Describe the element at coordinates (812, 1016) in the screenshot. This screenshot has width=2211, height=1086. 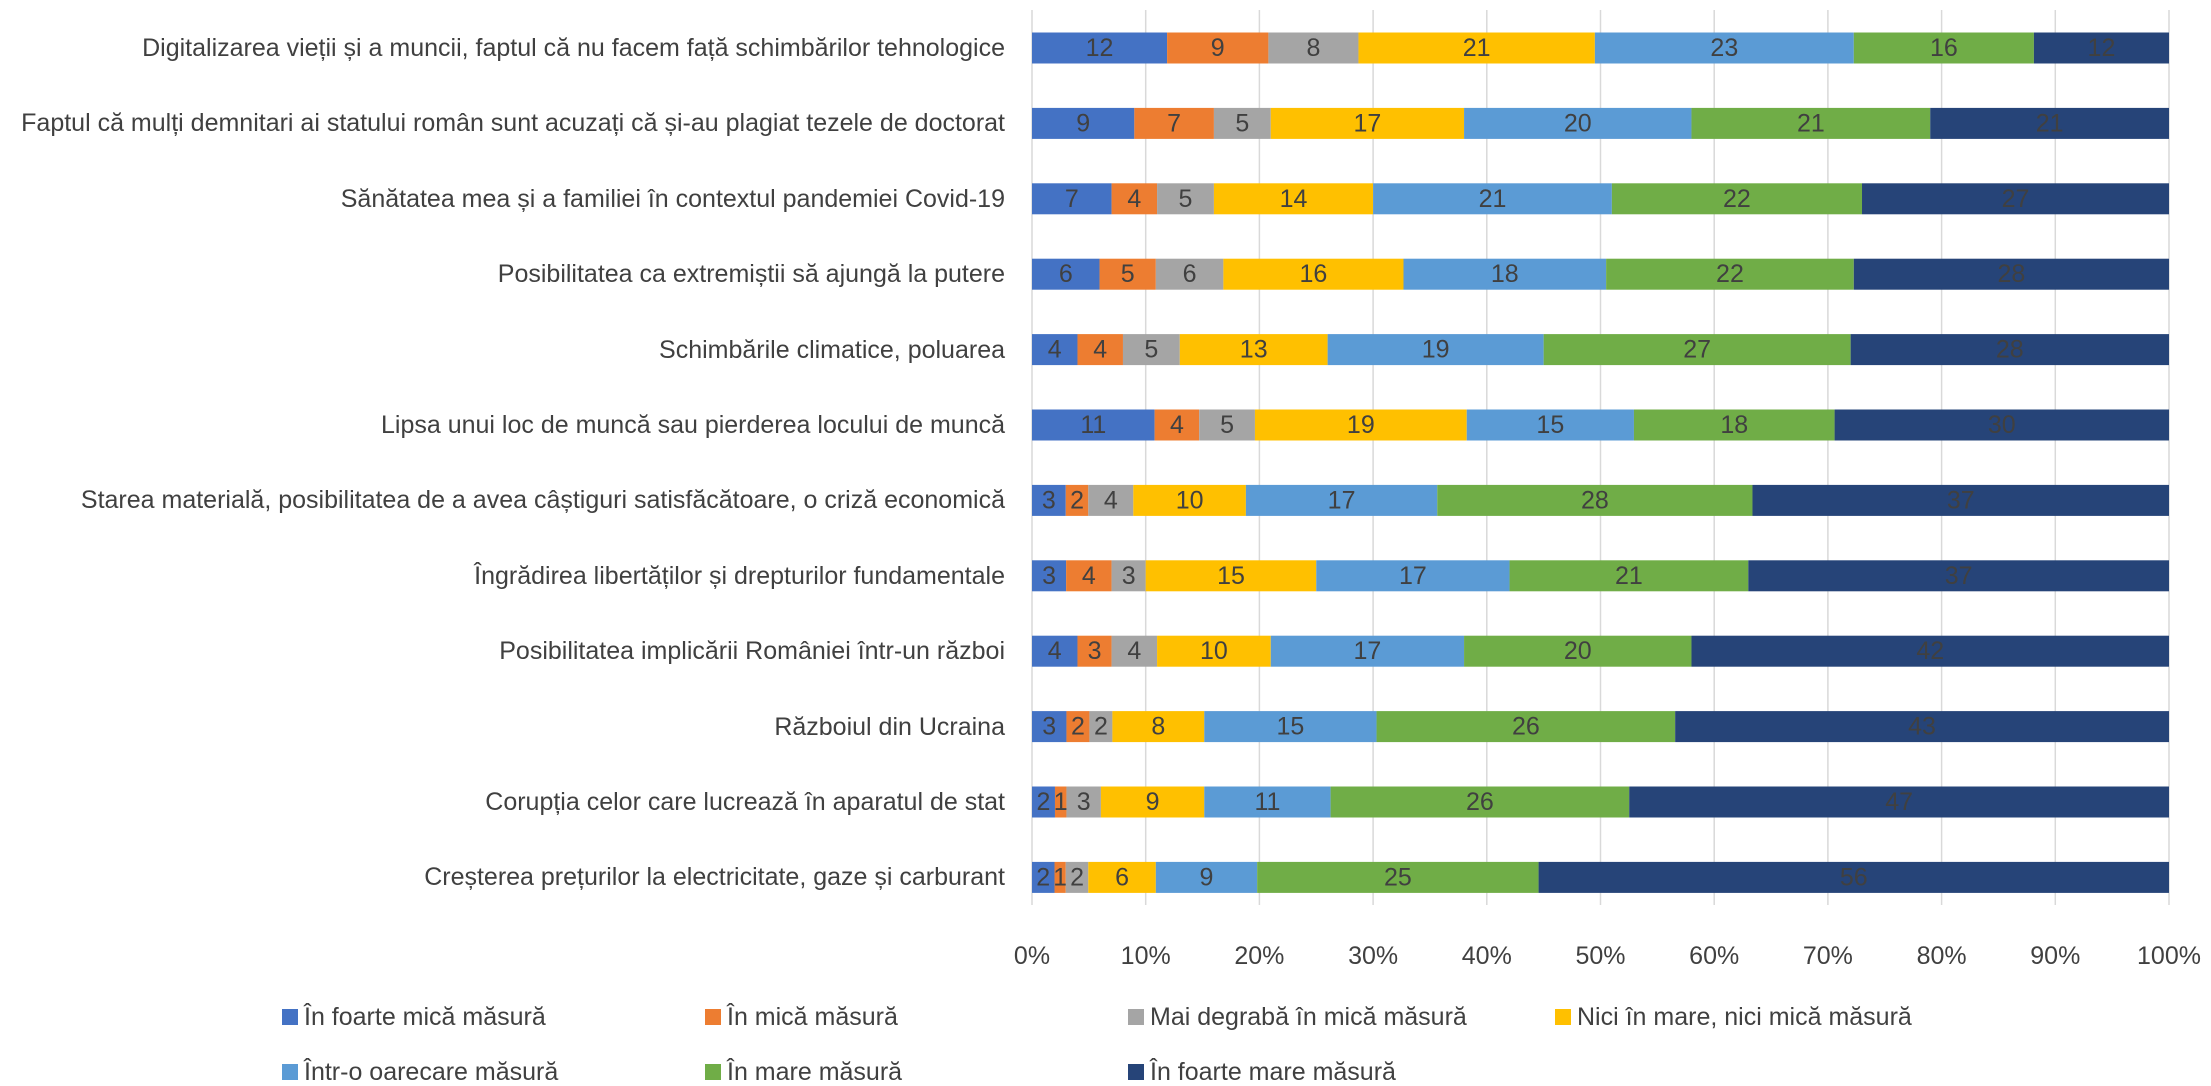
I see `legend-label: În mică măsură` at that location.